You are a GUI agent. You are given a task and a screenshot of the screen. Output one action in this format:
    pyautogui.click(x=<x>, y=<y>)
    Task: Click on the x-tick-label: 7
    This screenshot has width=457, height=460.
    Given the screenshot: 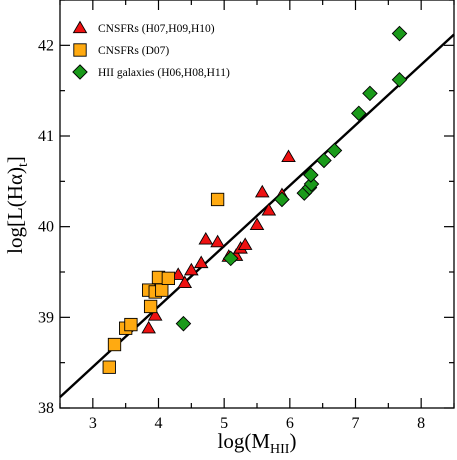 What is the action you would take?
    pyautogui.click(x=356, y=423)
    